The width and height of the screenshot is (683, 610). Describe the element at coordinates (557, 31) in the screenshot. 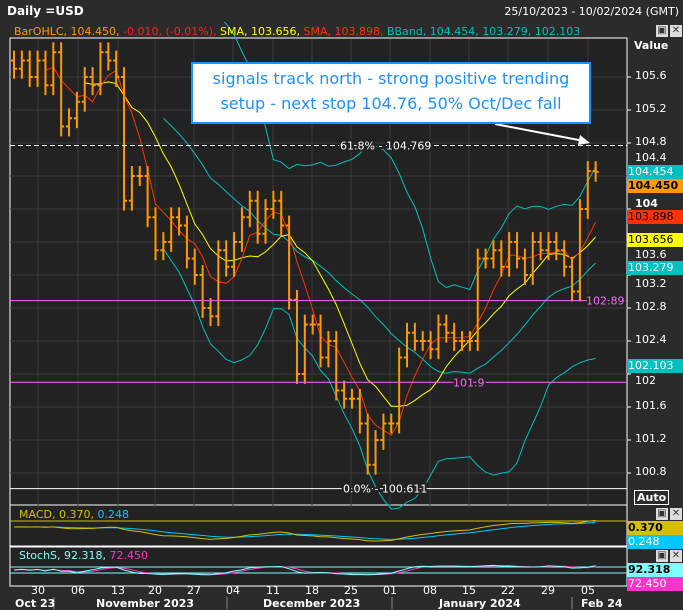

I see `legend-bb-lower: 102.103` at that location.